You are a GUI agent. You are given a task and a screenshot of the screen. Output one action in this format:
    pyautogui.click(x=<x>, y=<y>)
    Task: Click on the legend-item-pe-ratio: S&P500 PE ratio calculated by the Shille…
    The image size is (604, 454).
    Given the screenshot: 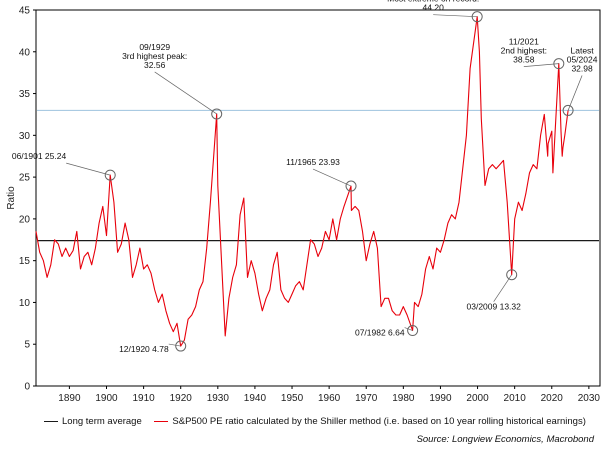 What is the action you would take?
    pyautogui.click(x=370, y=421)
    